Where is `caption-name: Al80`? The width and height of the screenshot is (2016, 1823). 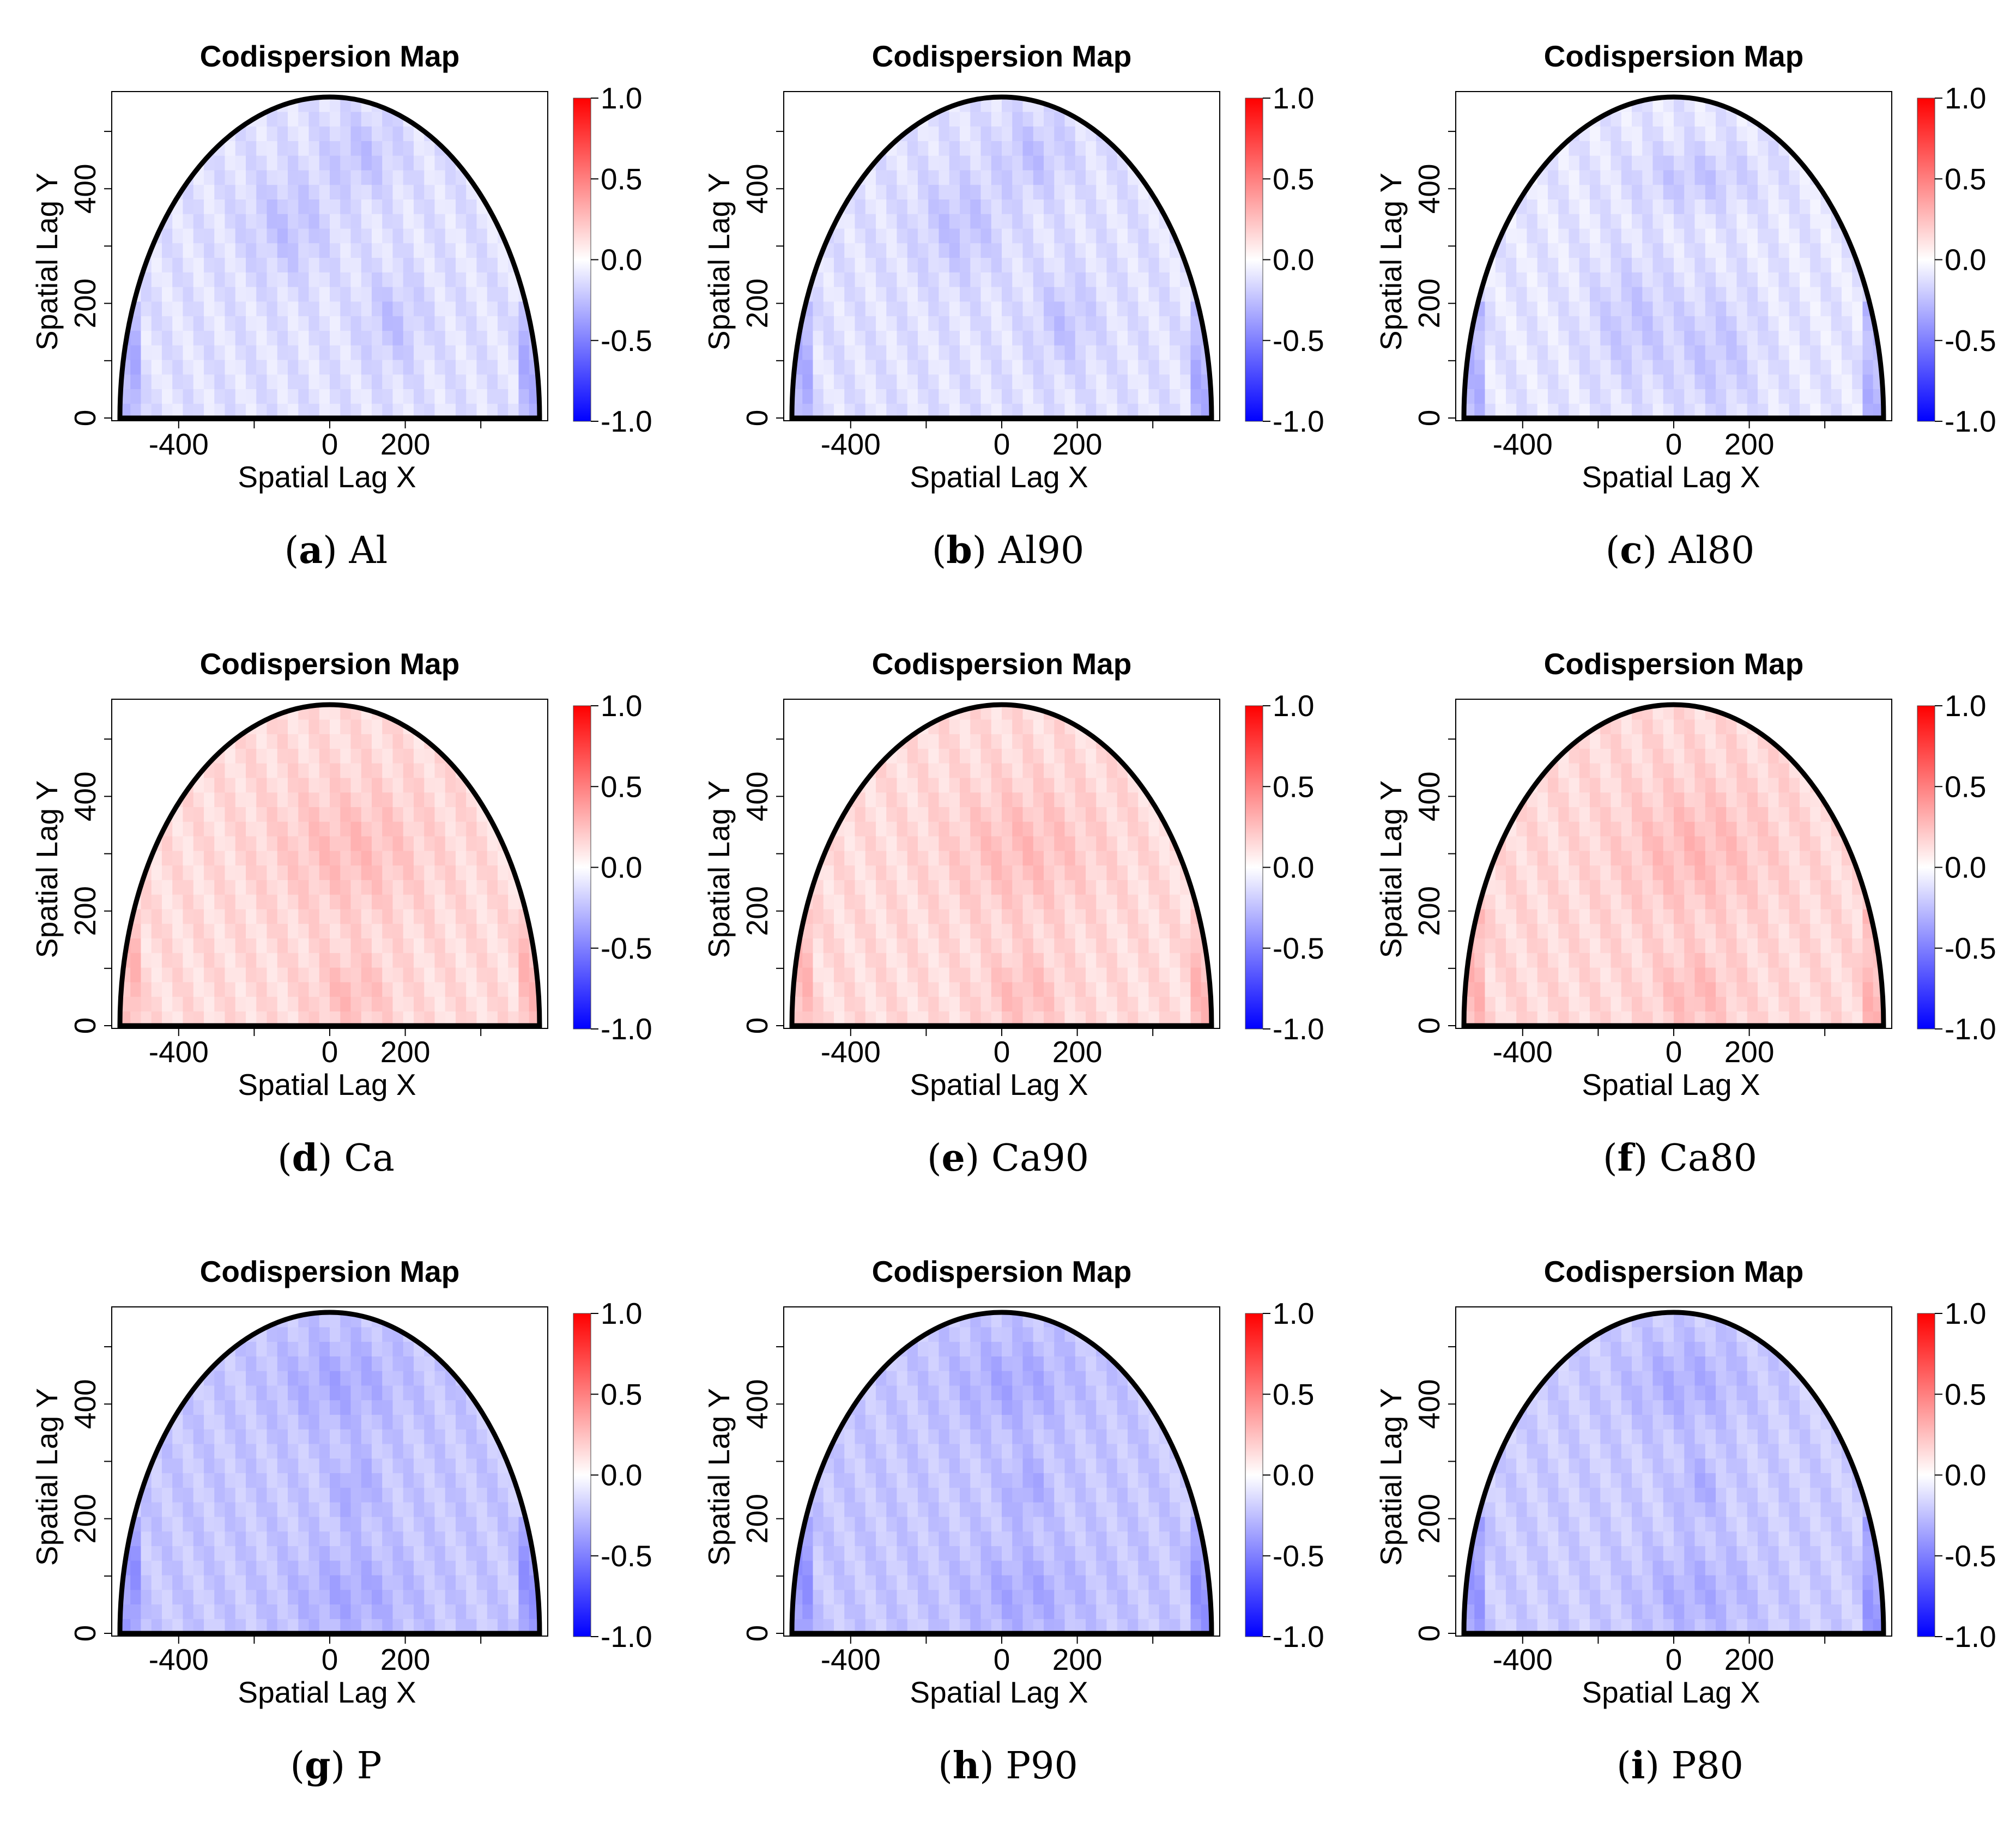 caption-name: Al80 is located at coordinates (1711, 550).